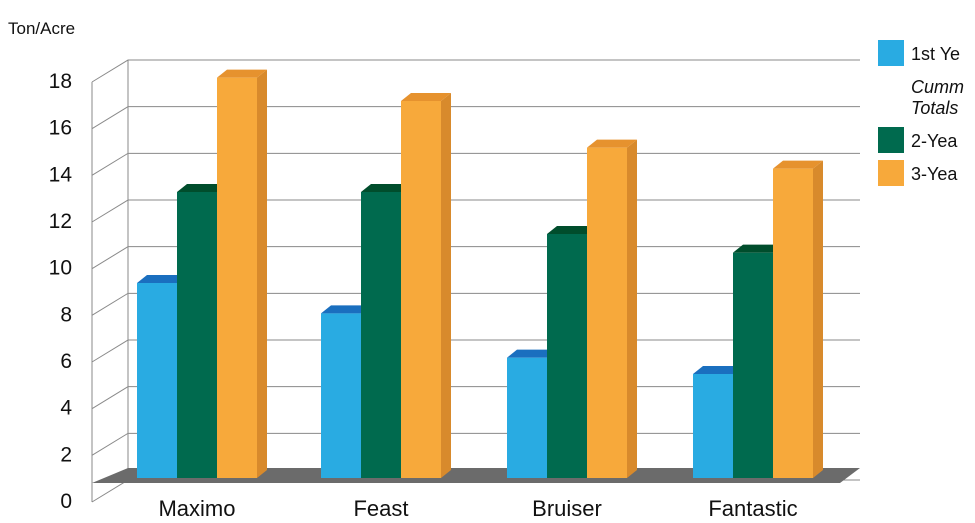  Describe the element at coordinates (60, 128) in the screenshot. I see `y-tick-label: 16` at that location.